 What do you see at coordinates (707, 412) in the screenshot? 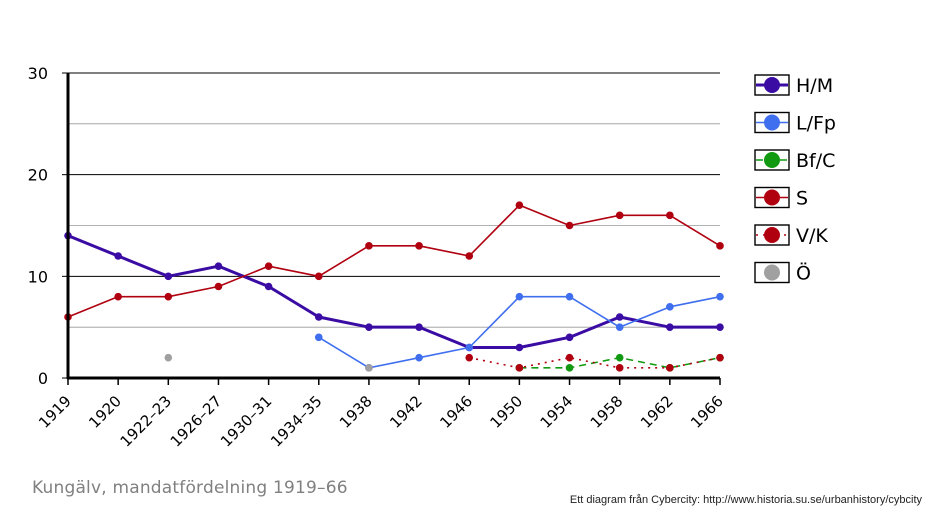
I see `x-tick-label: 1966` at bounding box center [707, 412].